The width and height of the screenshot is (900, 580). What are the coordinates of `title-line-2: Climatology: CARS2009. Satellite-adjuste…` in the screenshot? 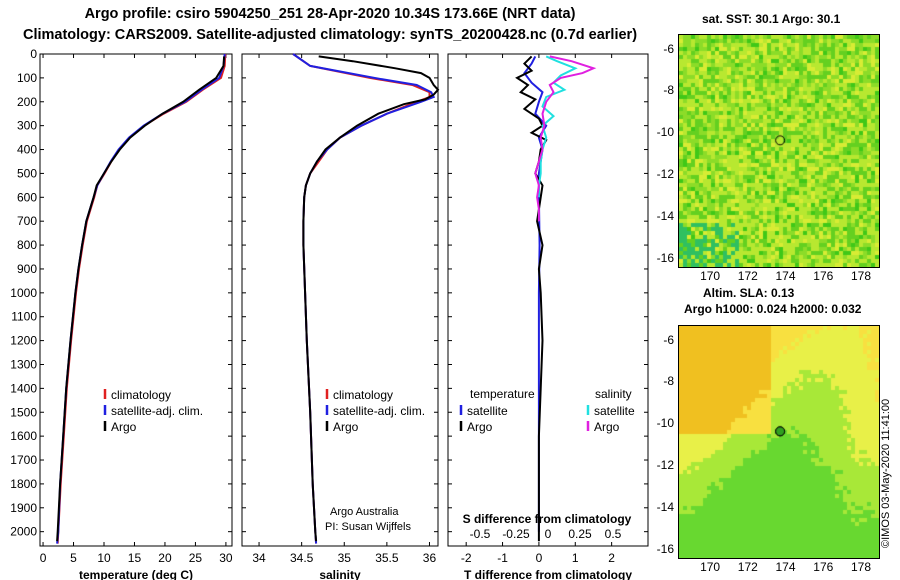 It's located at (330, 35).